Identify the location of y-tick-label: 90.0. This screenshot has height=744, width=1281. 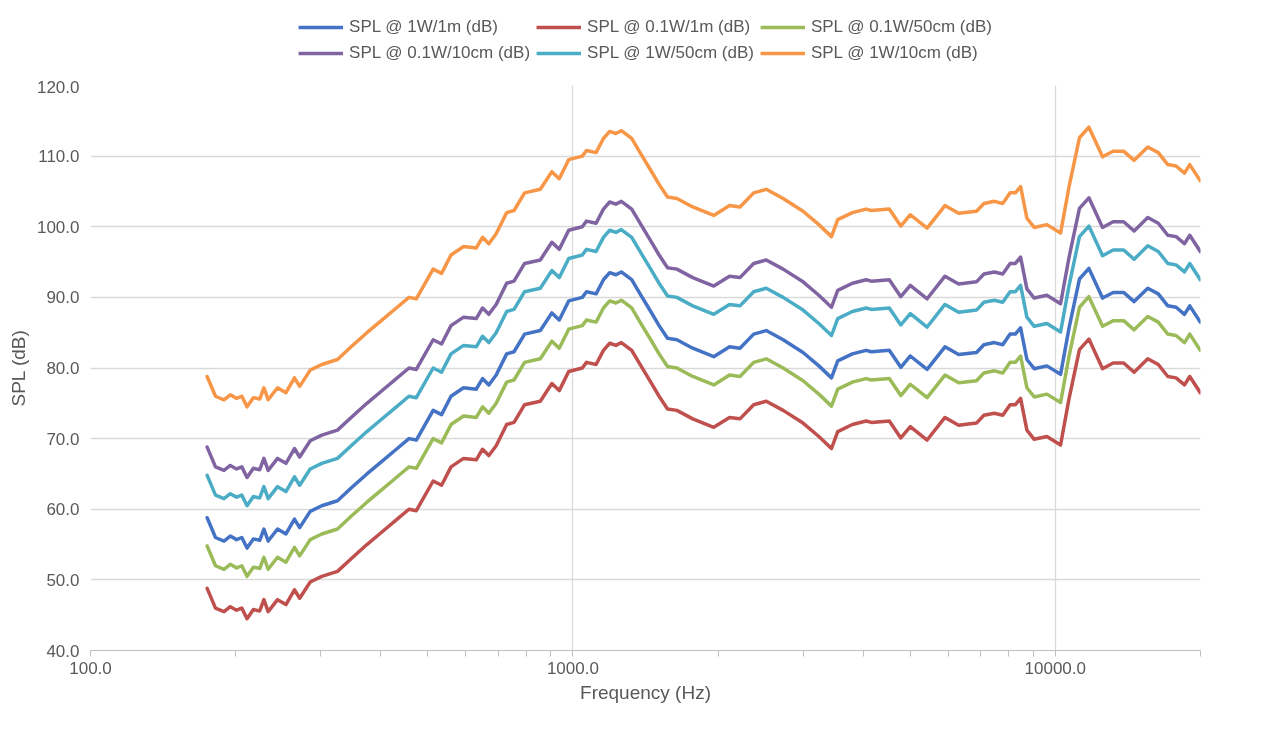
(63, 298).